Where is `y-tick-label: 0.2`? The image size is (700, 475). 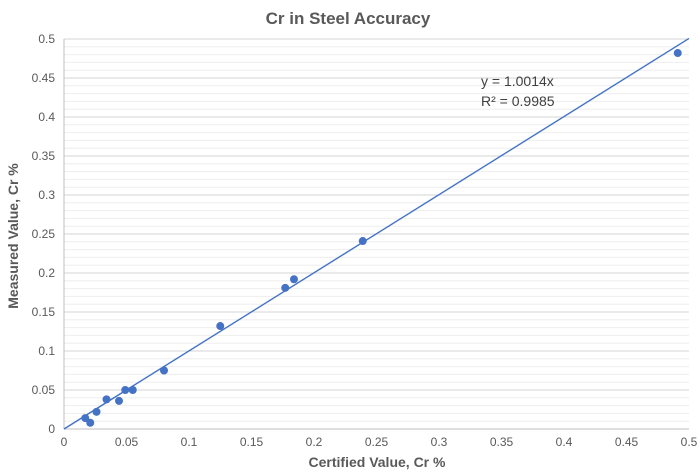 y-tick-label: 0.2 is located at coordinates (46, 273).